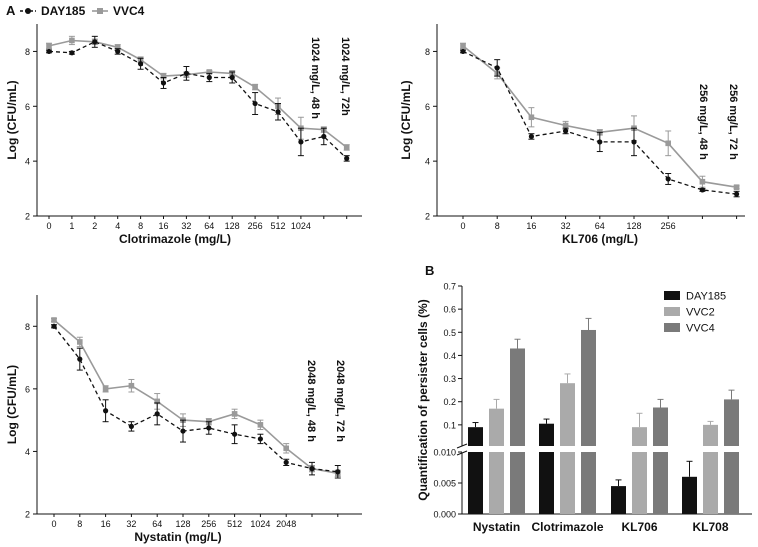 This screenshot has height=547, width=758. Describe the element at coordinates (27, 327) in the screenshot. I see `nystatin-y-tick-label: 8` at that location.